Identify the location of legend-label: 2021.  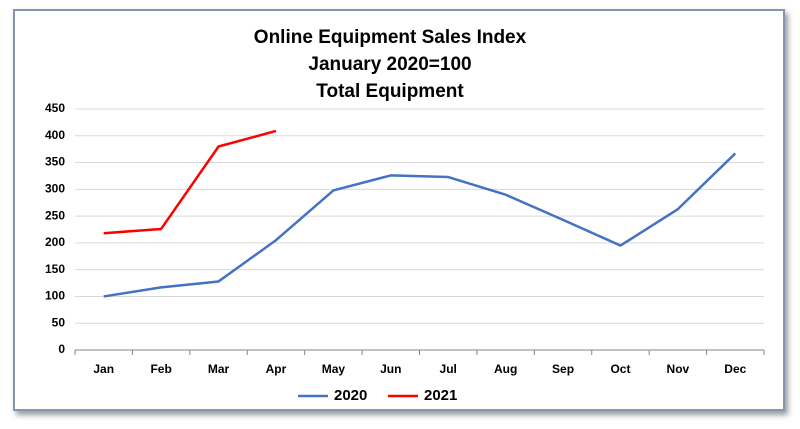
(440, 395).